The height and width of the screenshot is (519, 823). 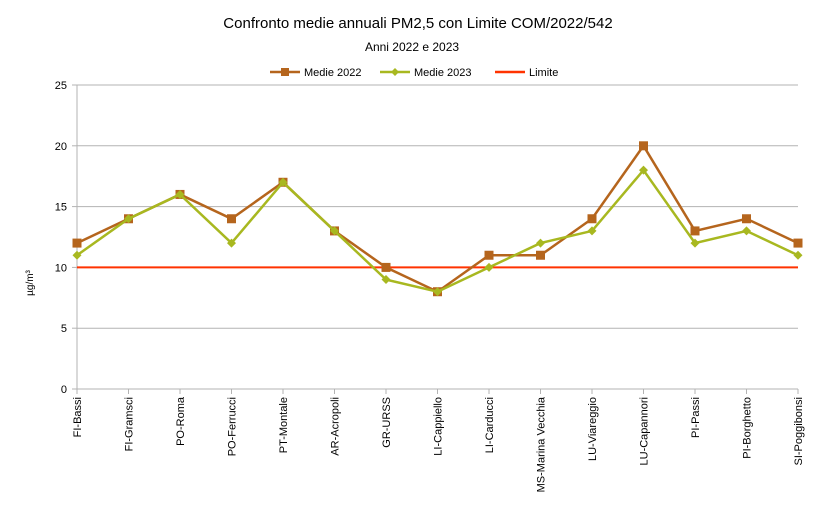 I want to click on x-tick-label: FI-Gramsci, so click(x=130, y=424).